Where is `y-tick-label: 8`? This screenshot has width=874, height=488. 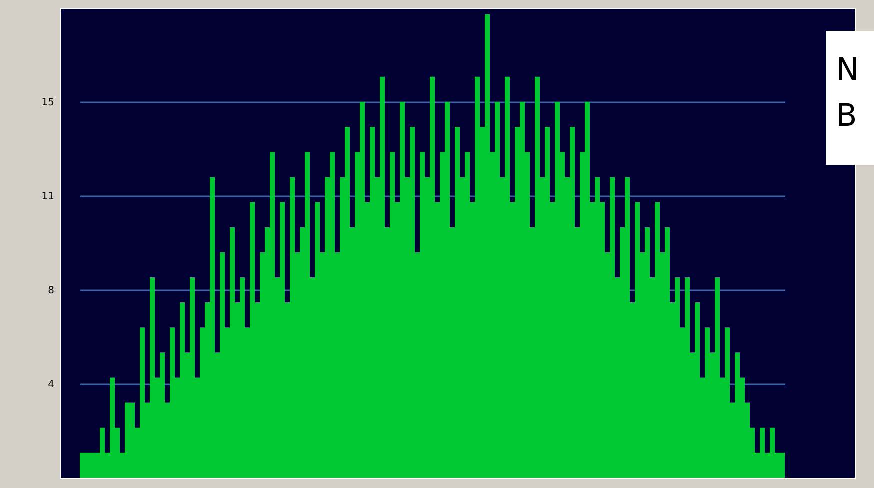 y-tick-label: 8 is located at coordinates (51, 291).